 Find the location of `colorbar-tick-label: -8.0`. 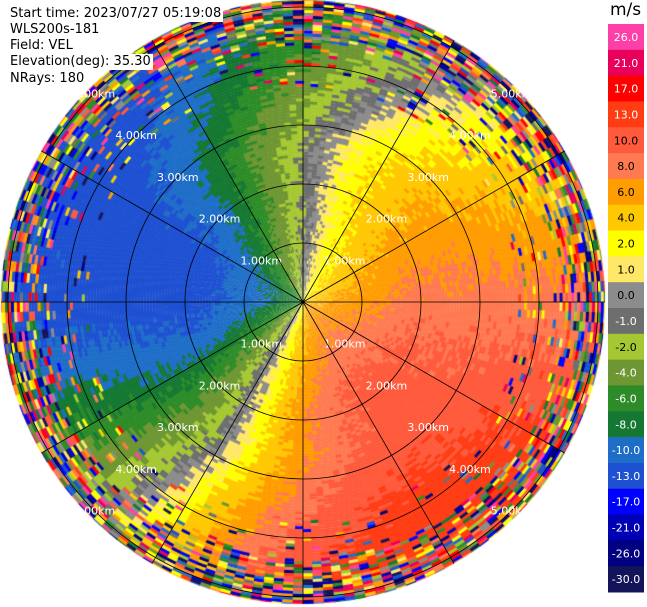

colorbar-tick-label: -8.0 is located at coordinates (625, 424).